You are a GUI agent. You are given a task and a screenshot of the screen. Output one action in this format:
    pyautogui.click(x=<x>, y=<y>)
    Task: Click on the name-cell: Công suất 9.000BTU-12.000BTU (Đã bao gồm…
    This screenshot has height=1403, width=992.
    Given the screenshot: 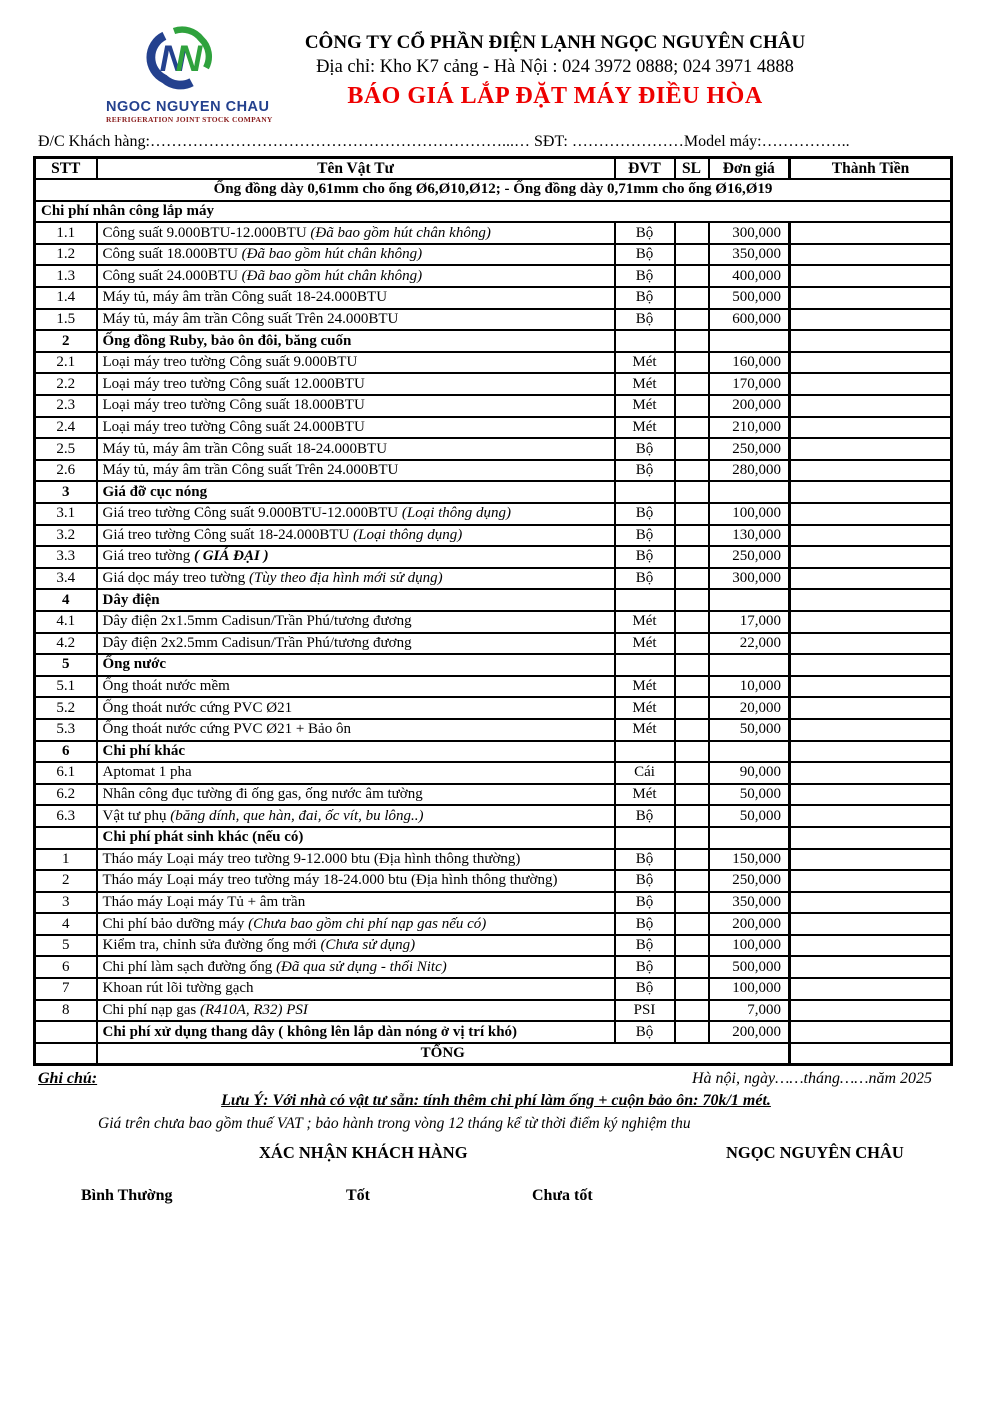 What is the action you would take?
    pyautogui.click(x=355, y=233)
    